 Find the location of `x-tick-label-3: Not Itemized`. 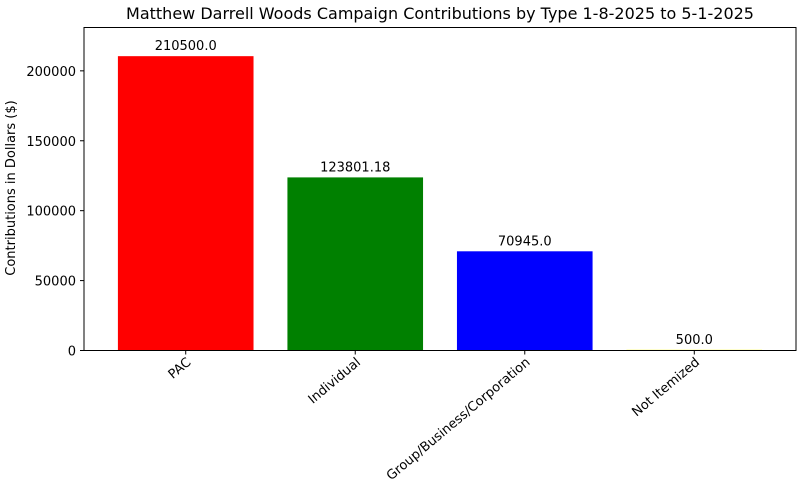

x-tick-label-3: Not Itemized is located at coordinates (665, 387).